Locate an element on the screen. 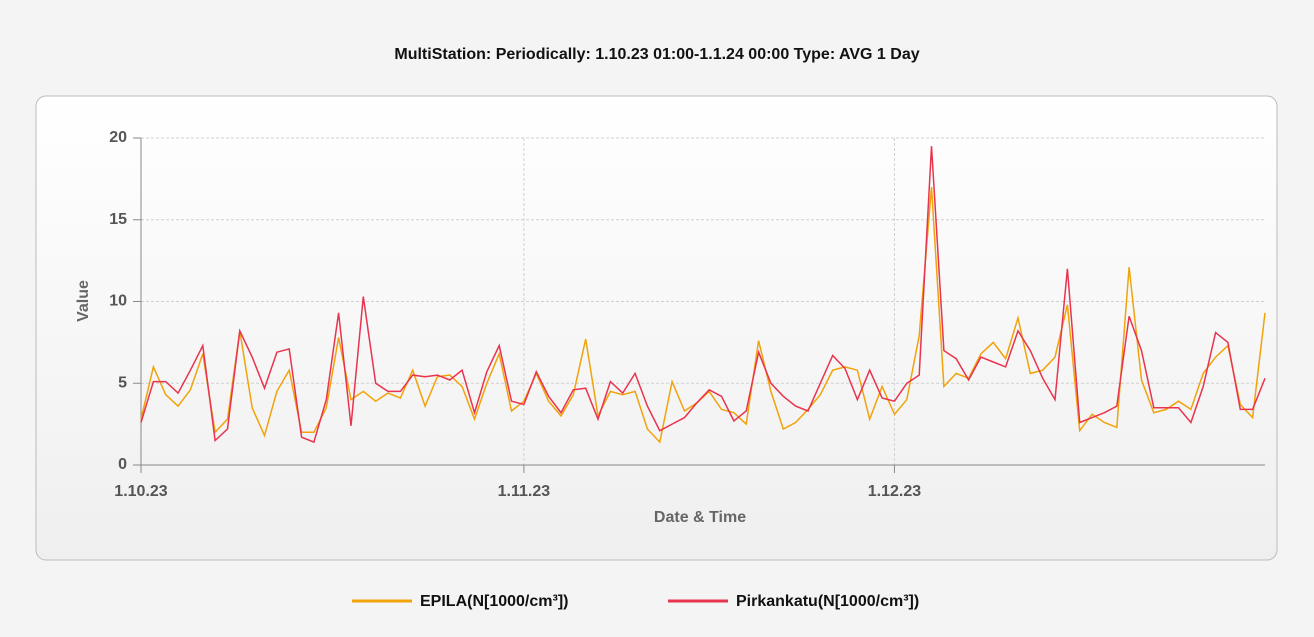  x-axis-title: Date & Time is located at coordinates (700, 517).